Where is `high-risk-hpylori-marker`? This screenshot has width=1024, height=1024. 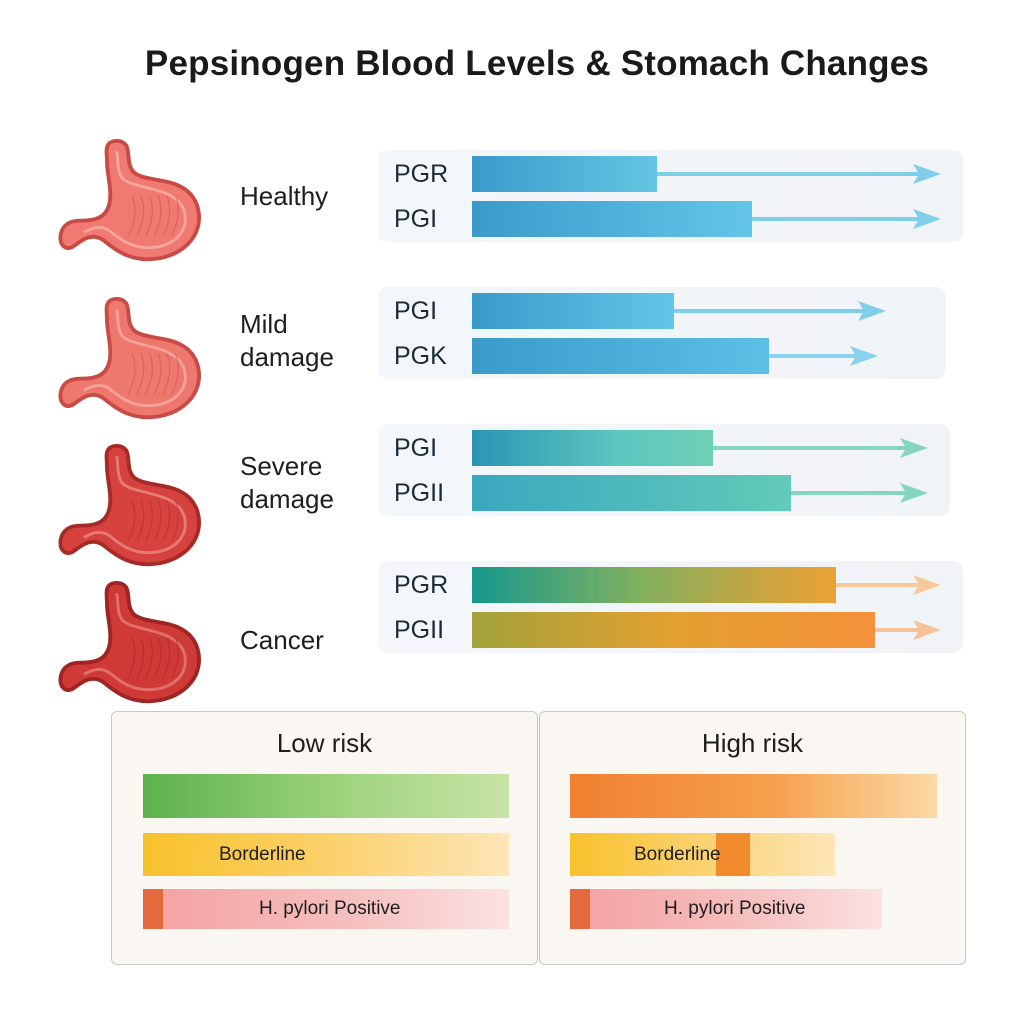 high-risk-hpylori-marker is located at coordinates (580, 909).